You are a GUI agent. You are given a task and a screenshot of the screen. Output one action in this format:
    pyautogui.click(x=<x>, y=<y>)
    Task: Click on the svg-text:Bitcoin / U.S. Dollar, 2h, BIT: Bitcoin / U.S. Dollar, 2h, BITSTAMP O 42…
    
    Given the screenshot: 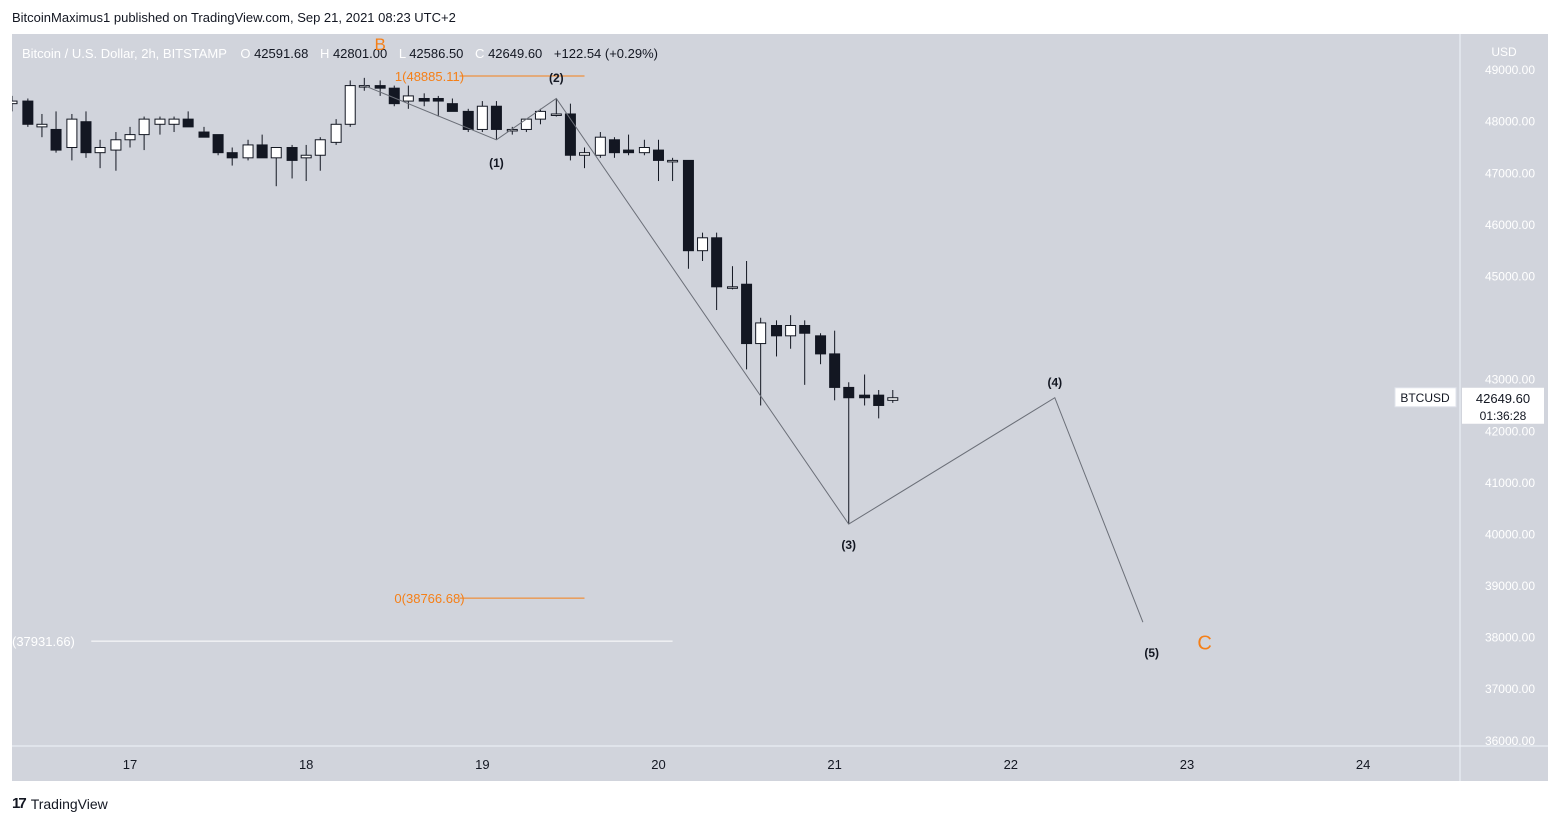 What is the action you would take?
    pyautogui.click(x=340, y=53)
    